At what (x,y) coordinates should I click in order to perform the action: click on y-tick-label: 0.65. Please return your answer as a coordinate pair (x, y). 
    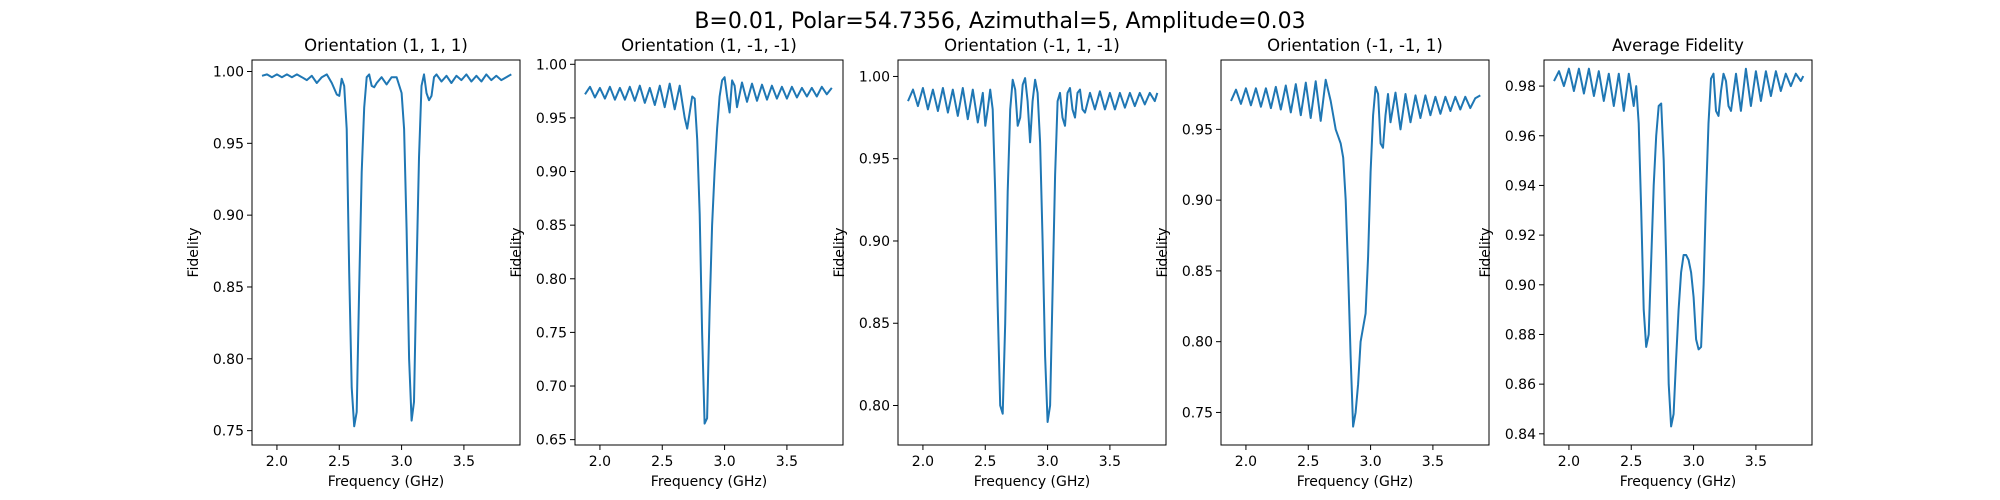
    Looking at the image, I should click on (551, 441).